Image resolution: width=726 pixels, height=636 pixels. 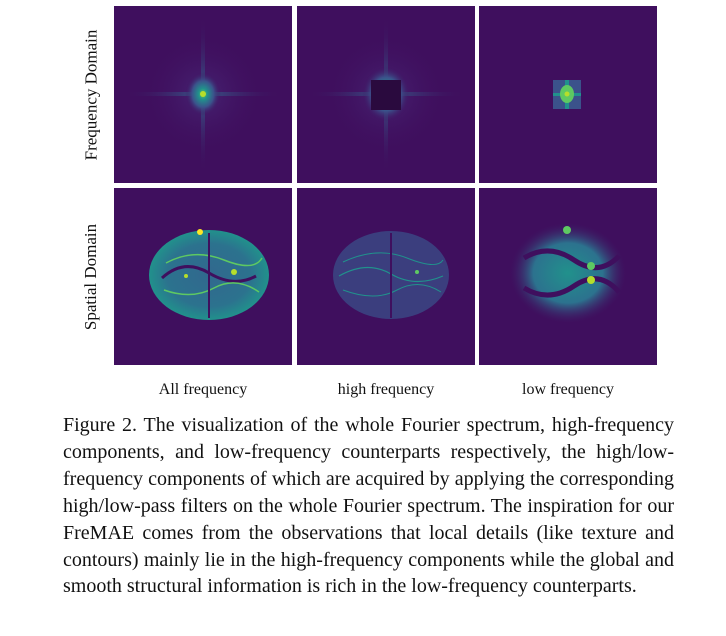 I want to click on row-label-text: Spatial Domain, so click(x=91, y=277).